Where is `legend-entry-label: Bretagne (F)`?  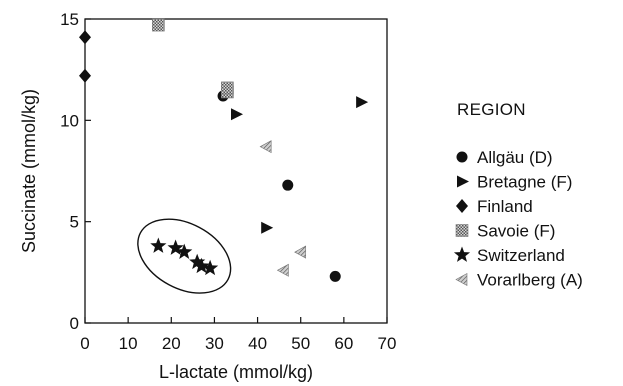 legend-entry-label: Bretagne (F) is located at coordinates (524, 182).